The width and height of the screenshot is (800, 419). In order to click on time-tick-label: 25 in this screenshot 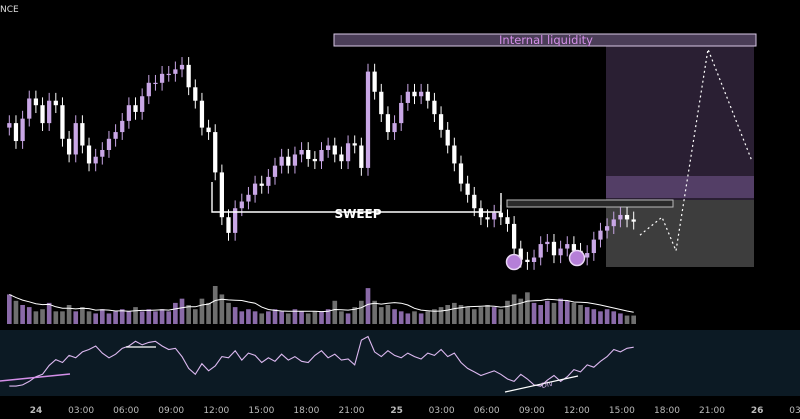, I will do `click(396, 411)`.